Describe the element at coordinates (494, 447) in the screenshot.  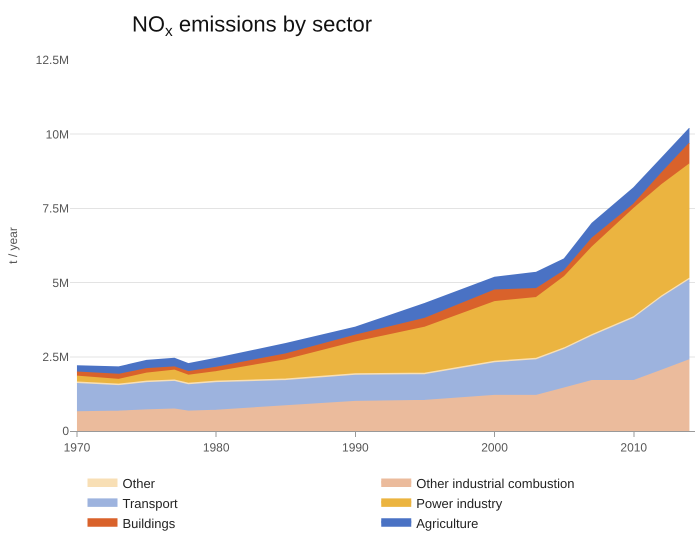
I see `x-tick-label: 2000` at that location.